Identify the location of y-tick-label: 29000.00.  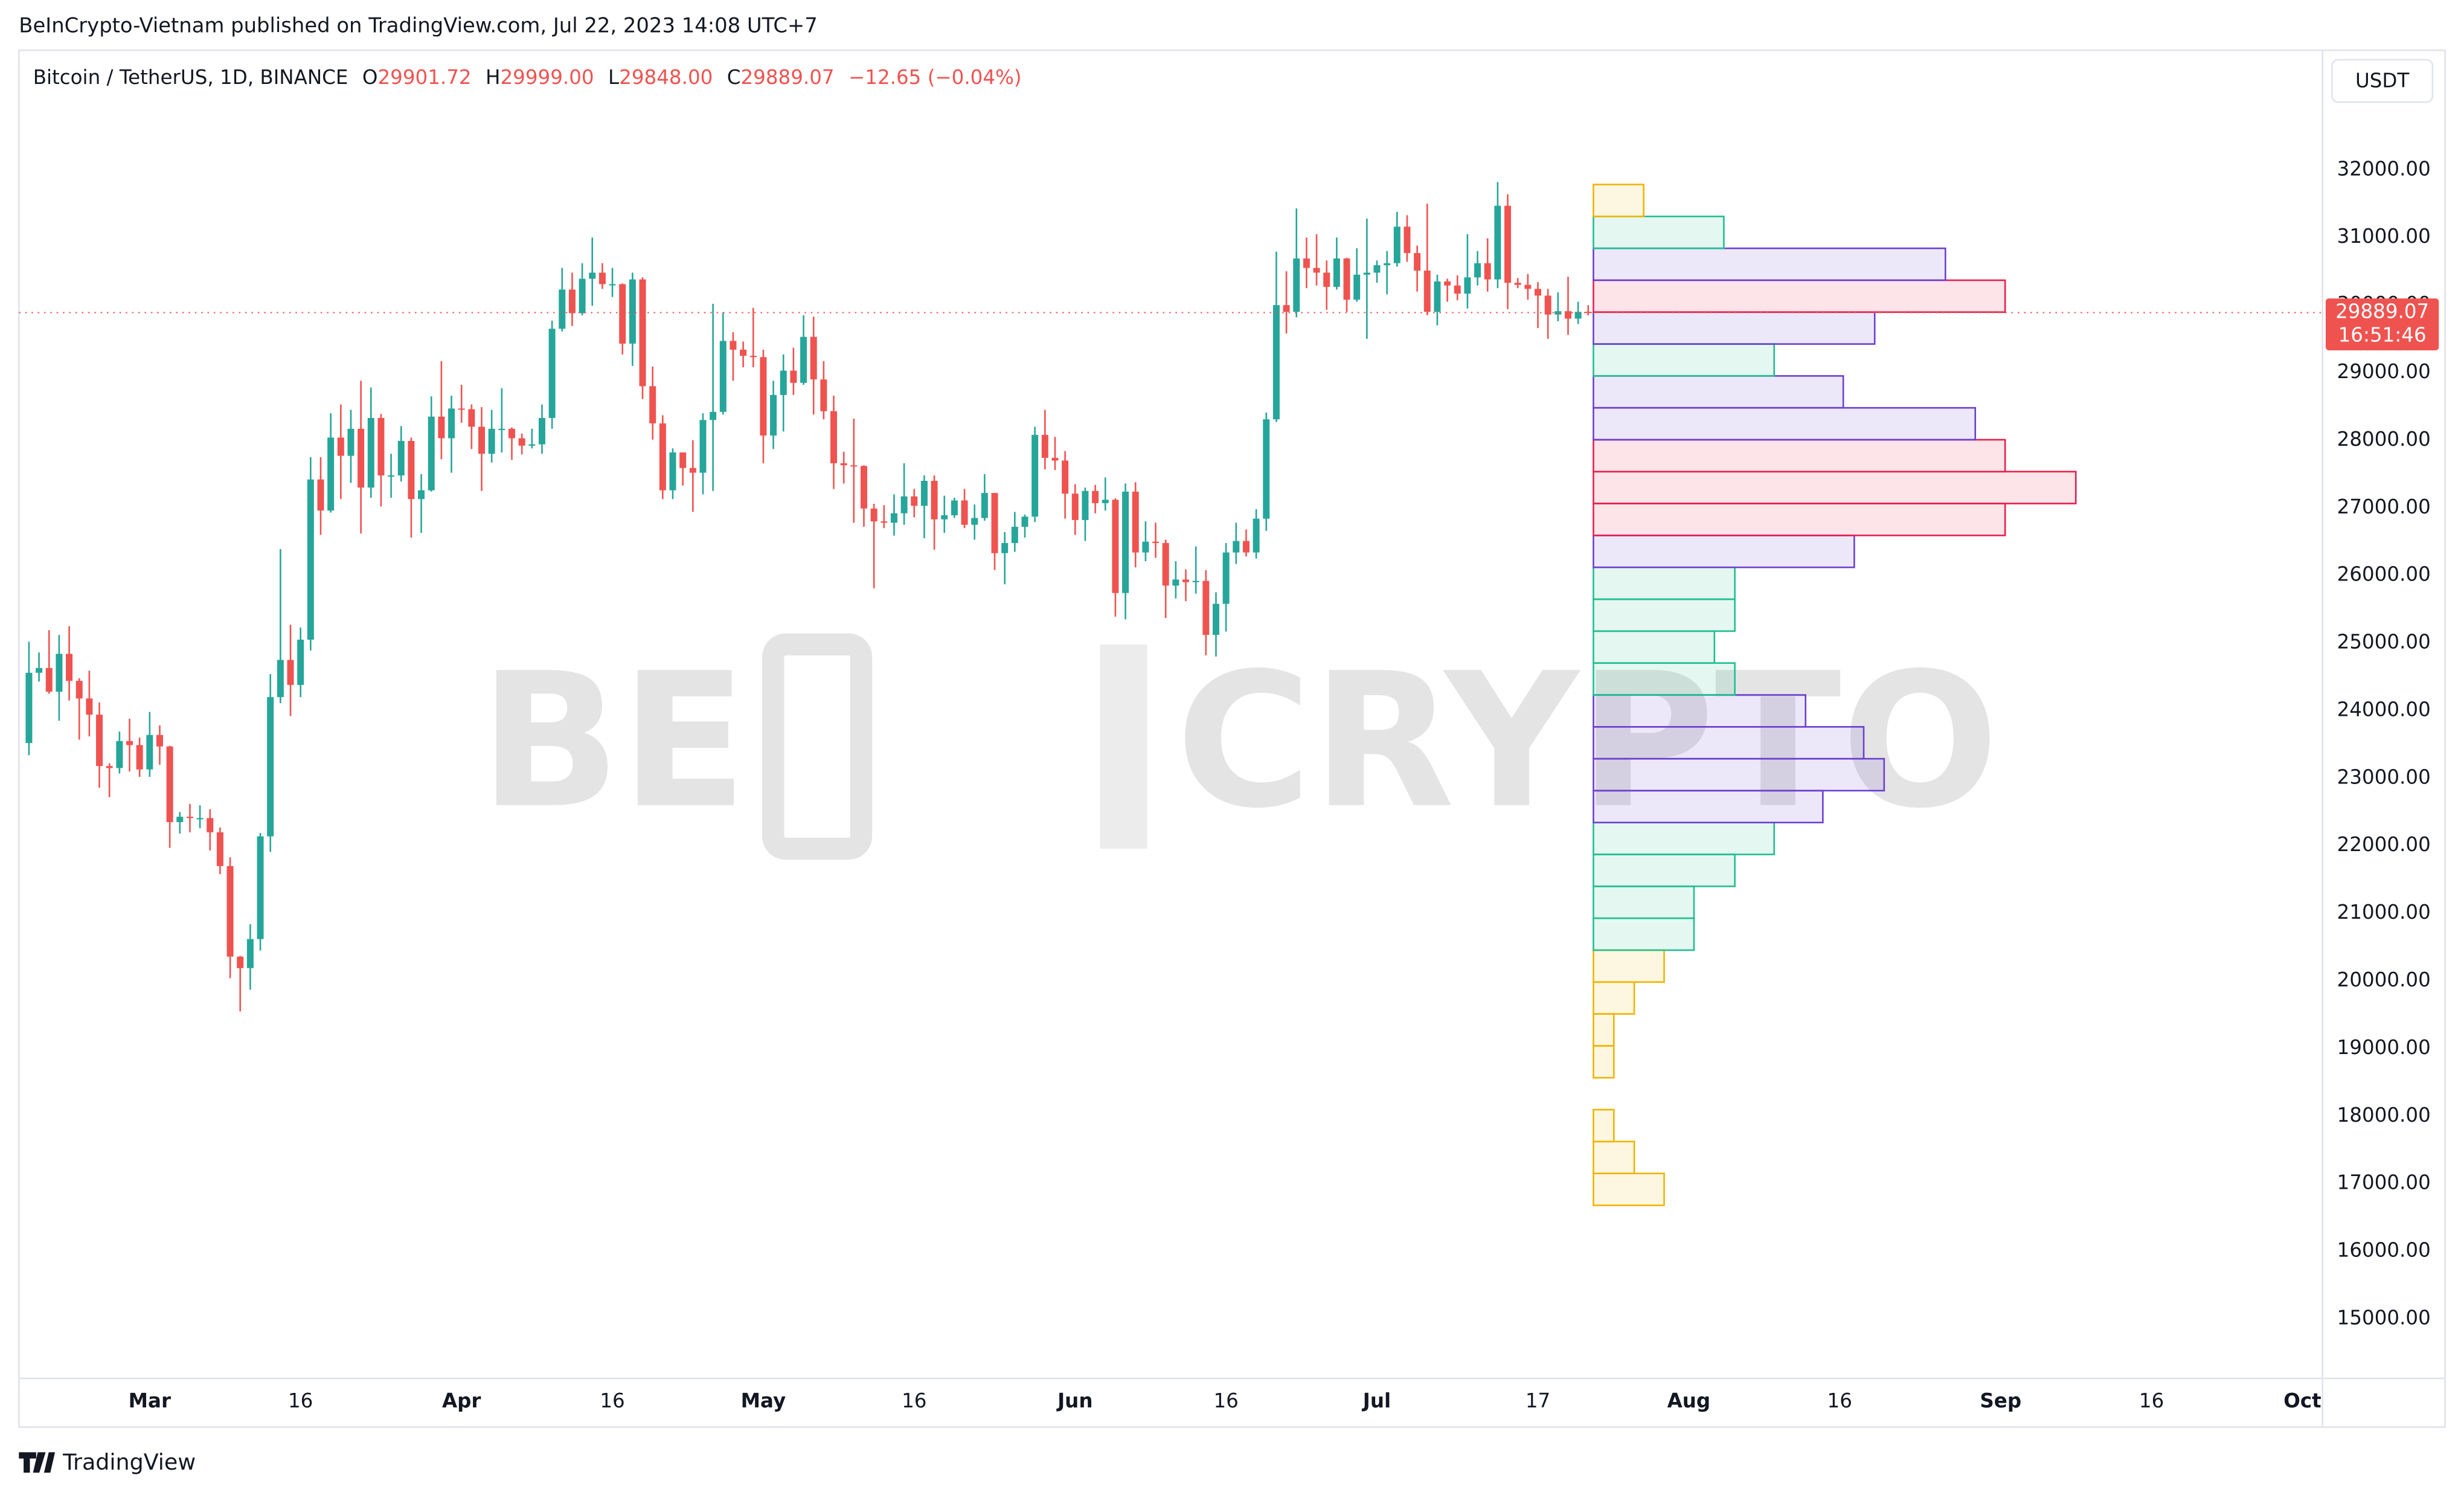
(2384, 371).